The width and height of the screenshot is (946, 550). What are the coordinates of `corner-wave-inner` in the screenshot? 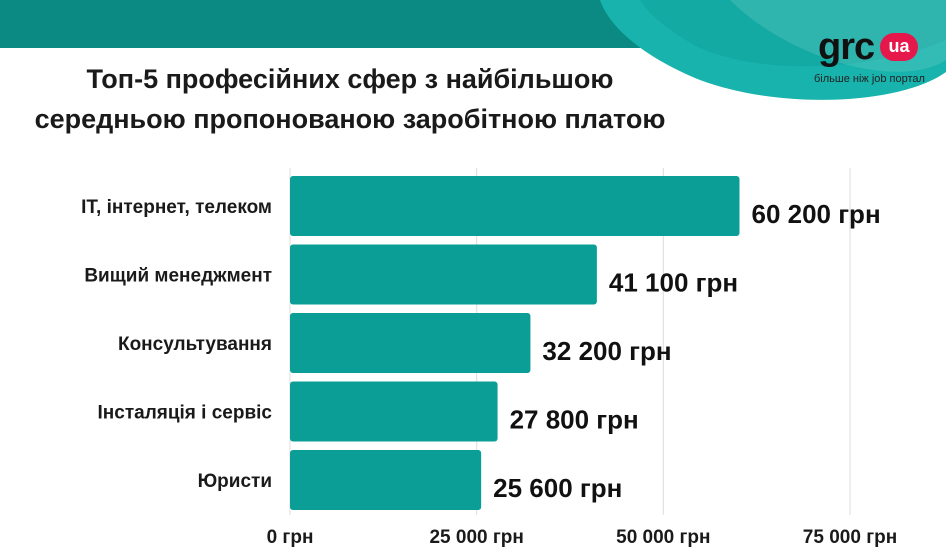 It's located at (793, 33).